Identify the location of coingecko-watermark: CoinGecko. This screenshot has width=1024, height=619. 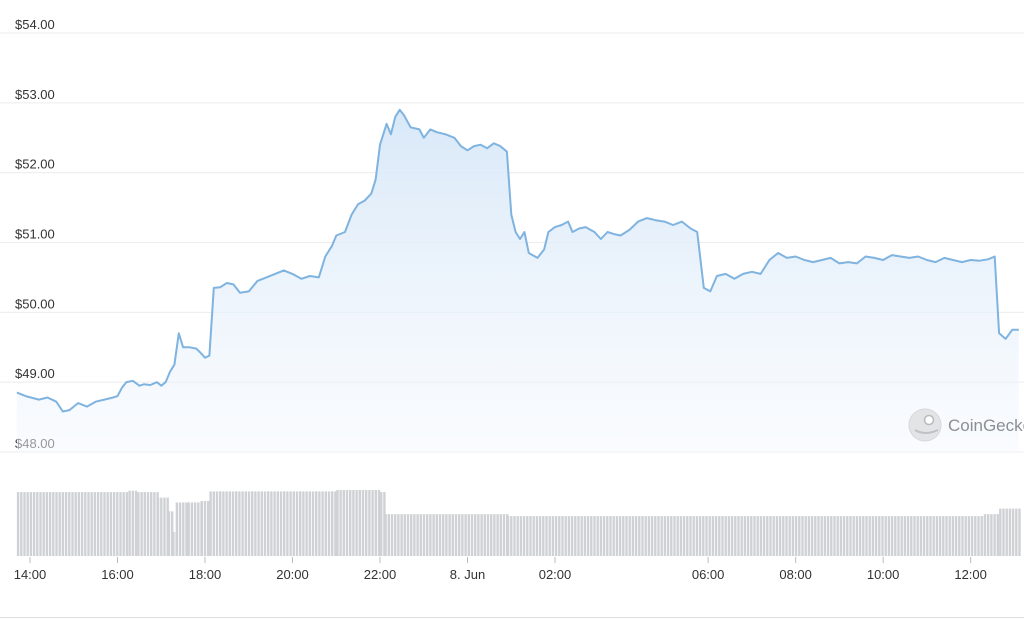
(966, 425).